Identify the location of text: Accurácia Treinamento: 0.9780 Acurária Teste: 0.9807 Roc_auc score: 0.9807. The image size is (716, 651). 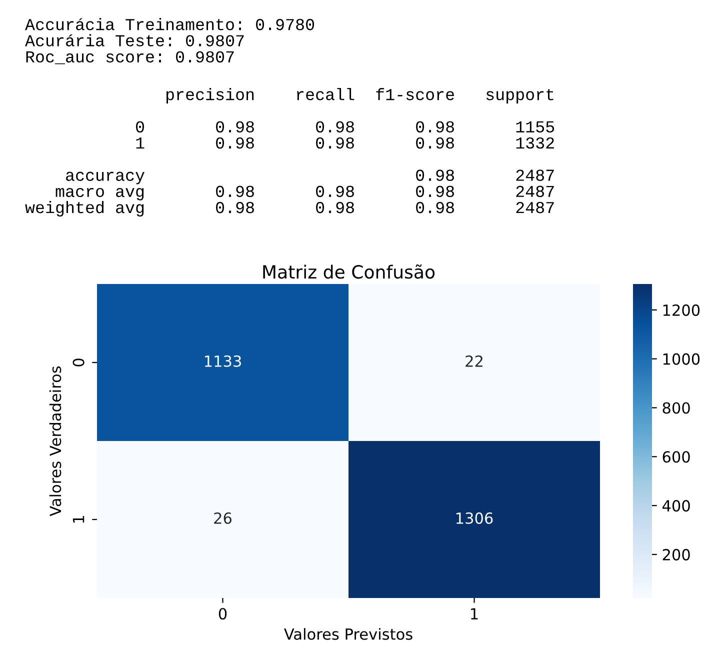
(169, 41).